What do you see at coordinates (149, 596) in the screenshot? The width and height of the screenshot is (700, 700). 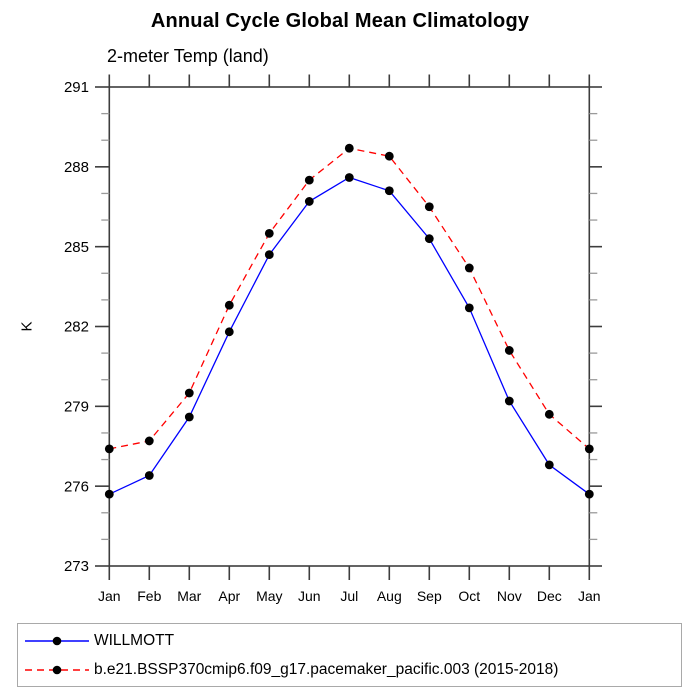 I see `x-tick-label: Feb` at bounding box center [149, 596].